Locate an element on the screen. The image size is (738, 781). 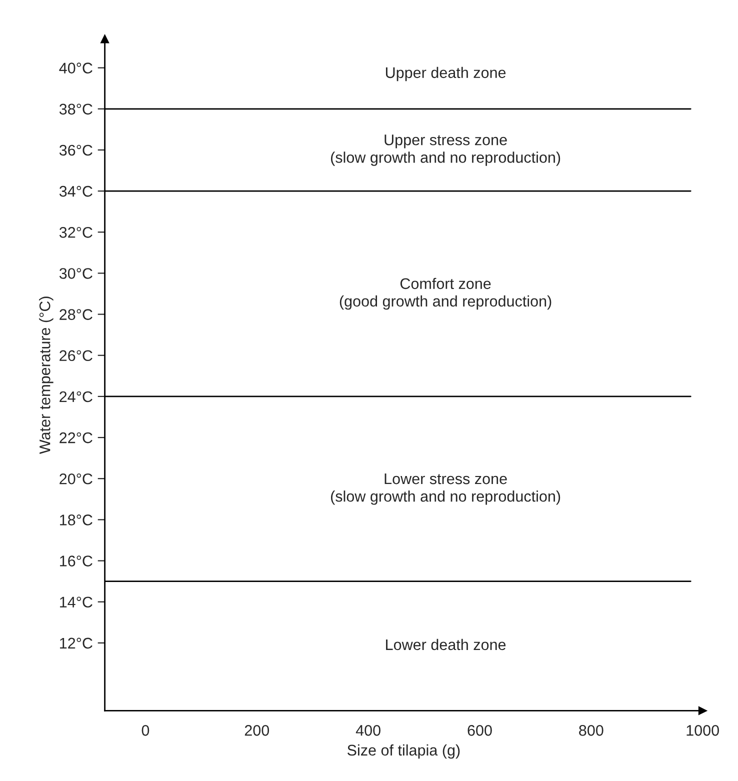
annotation: Comfort zone (good growth and reproduction) is located at coordinates (446, 294).